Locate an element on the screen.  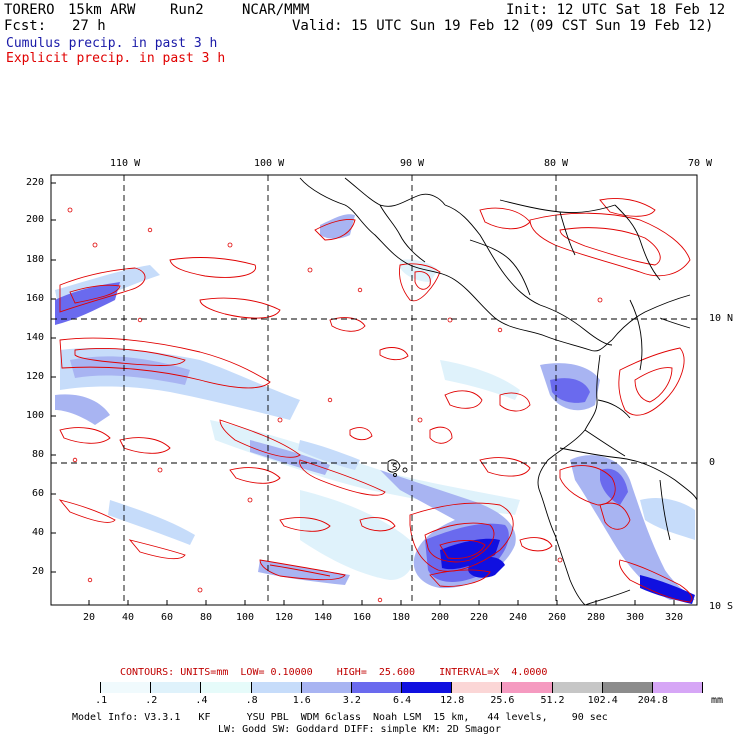
legend-explicit: Explicit precip. in past 3 h is located at coordinates (116, 58).